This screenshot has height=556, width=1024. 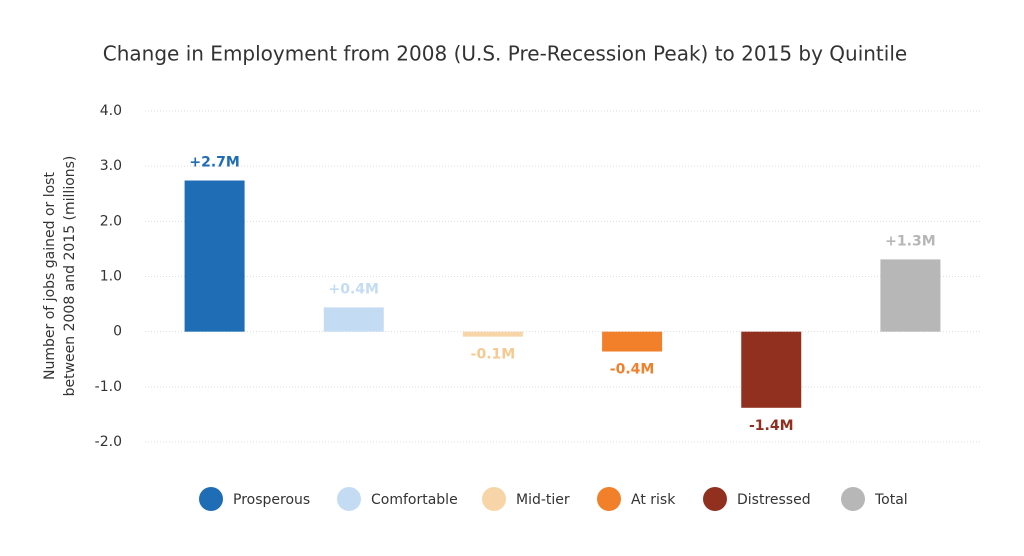 What do you see at coordinates (910, 241) in the screenshot?
I see `data-label: +1.3M` at bounding box center [910, 241].